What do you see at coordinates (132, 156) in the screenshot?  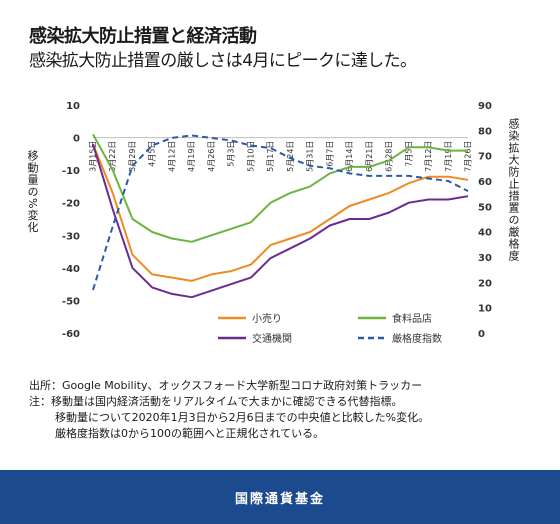 I see `x-tick-label: 3月29日` at bounding box center [132, 156].